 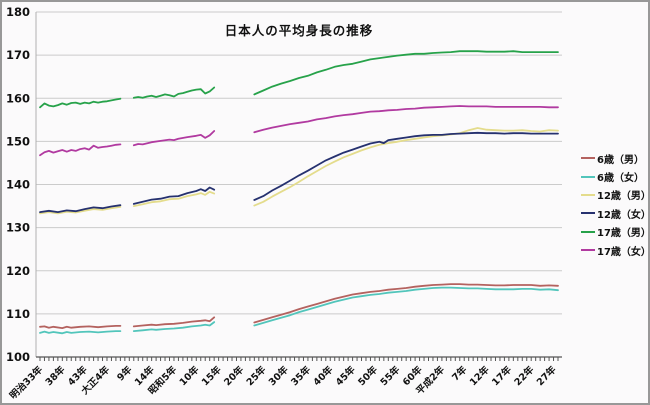 I want to click on x-tick-label: 17年, so click(x=501, y=375).